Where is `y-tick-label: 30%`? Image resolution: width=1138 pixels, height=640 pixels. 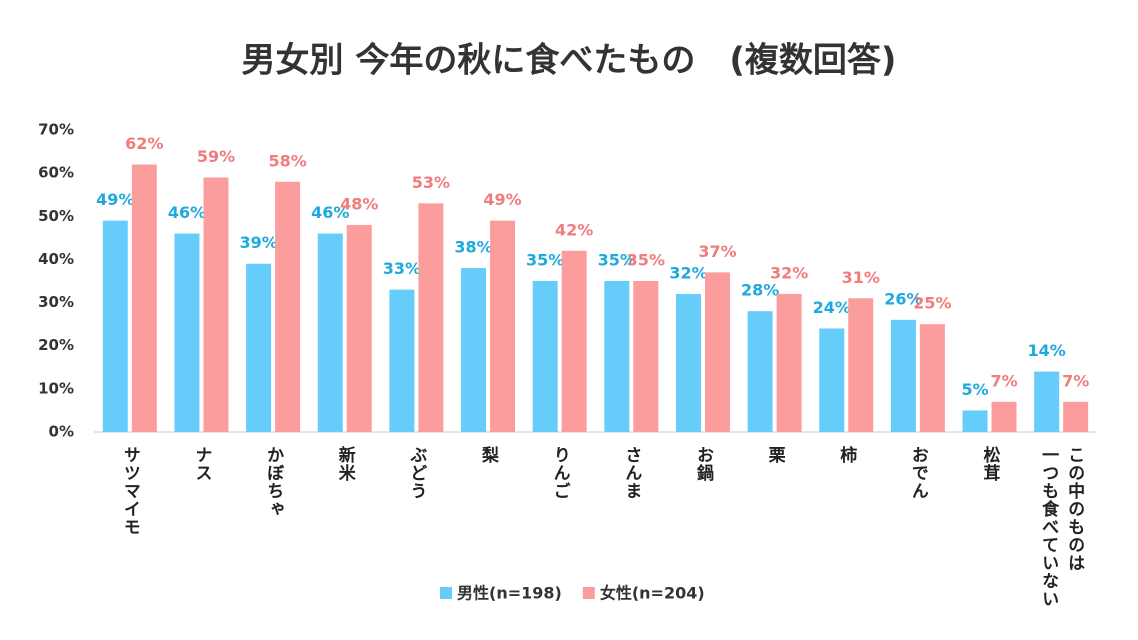
y-tick-label: 30% is located at coordinates (56, 302).